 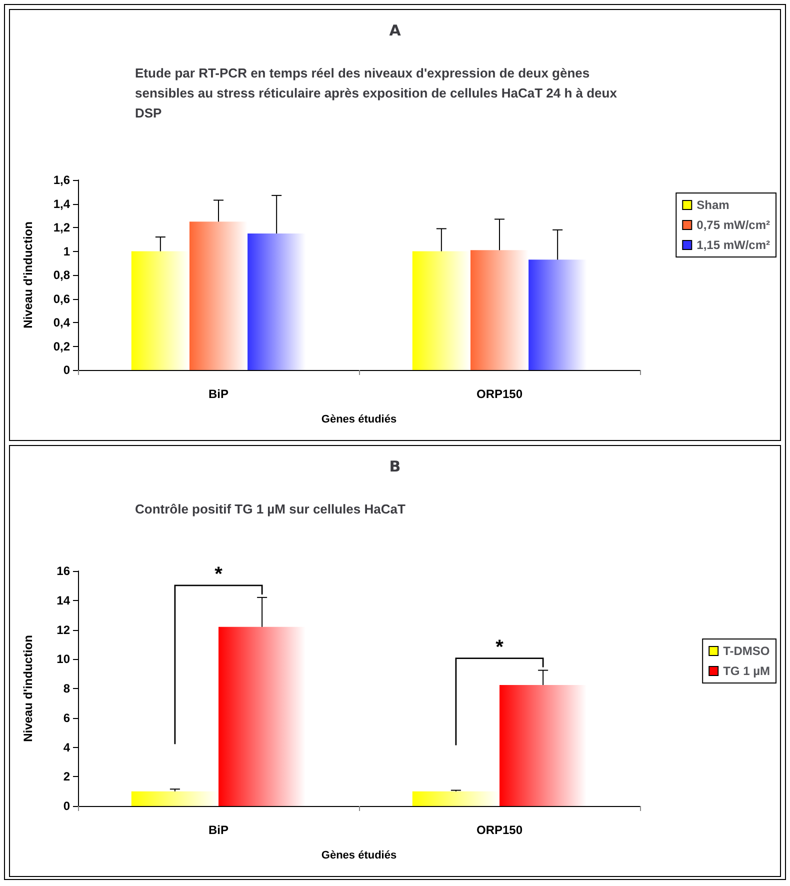 I want to click on y-tick-label: 1,2, so click(x=61, y=227).